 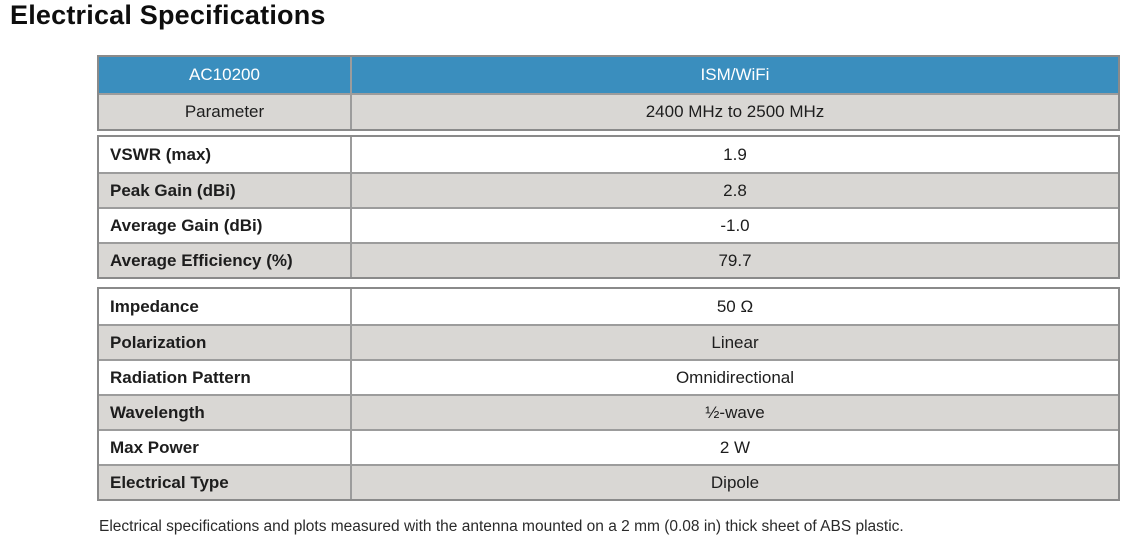 What do you see at coordinates (735, 260) in the screenshot?
I see `row-value: 79.7` at bounding box center [735, 260].